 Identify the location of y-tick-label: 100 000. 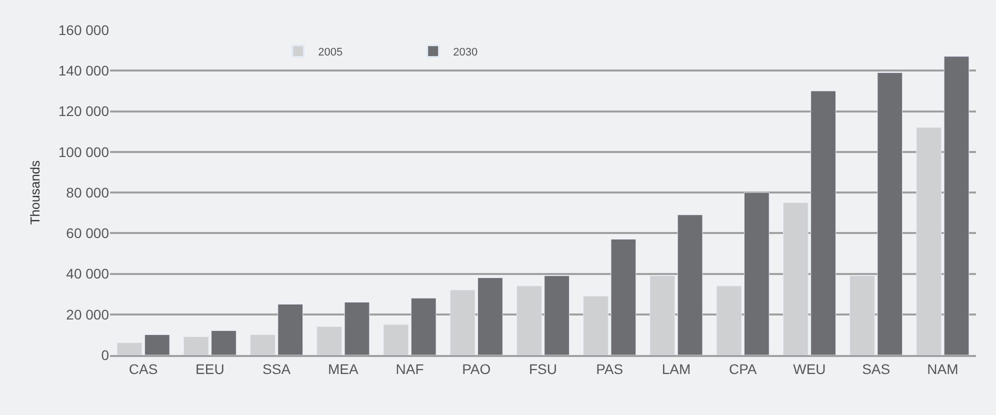
(84, 152).